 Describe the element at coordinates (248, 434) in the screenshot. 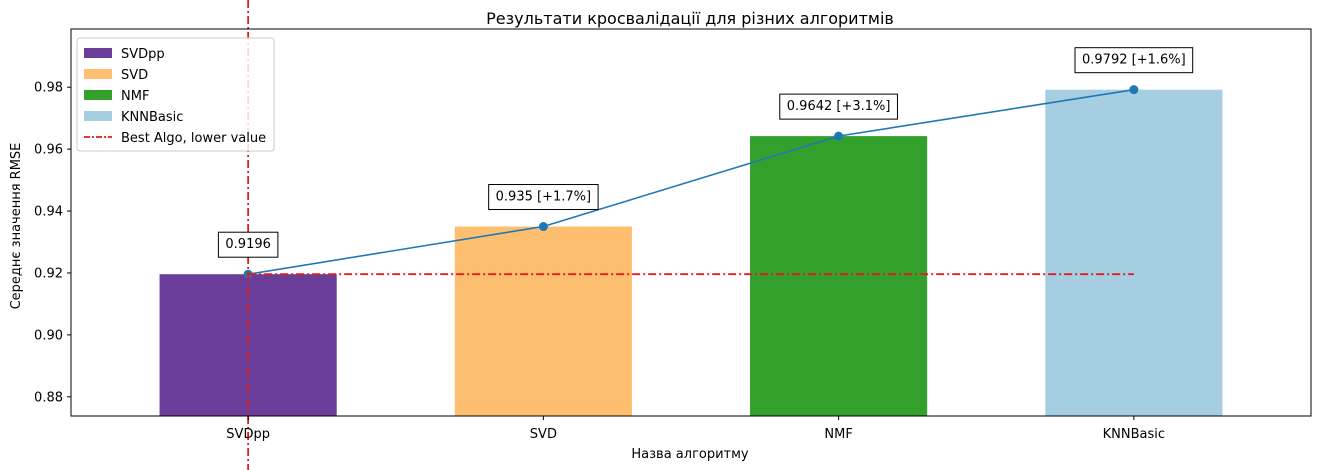

I see `x-tick-label: SVDpp` at that location.